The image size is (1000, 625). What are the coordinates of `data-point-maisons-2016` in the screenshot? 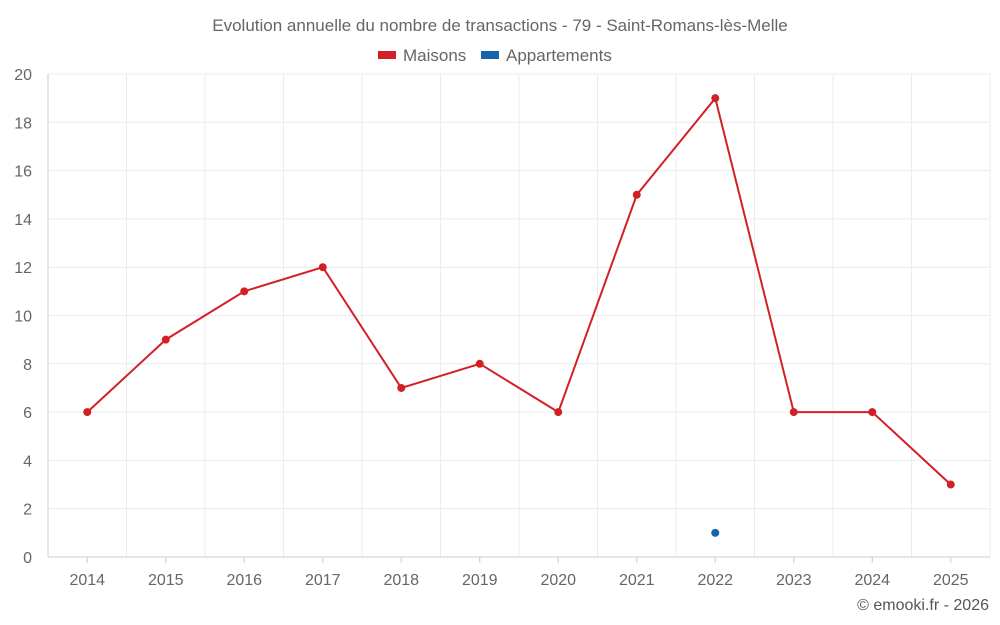 It's located at (244, 291).